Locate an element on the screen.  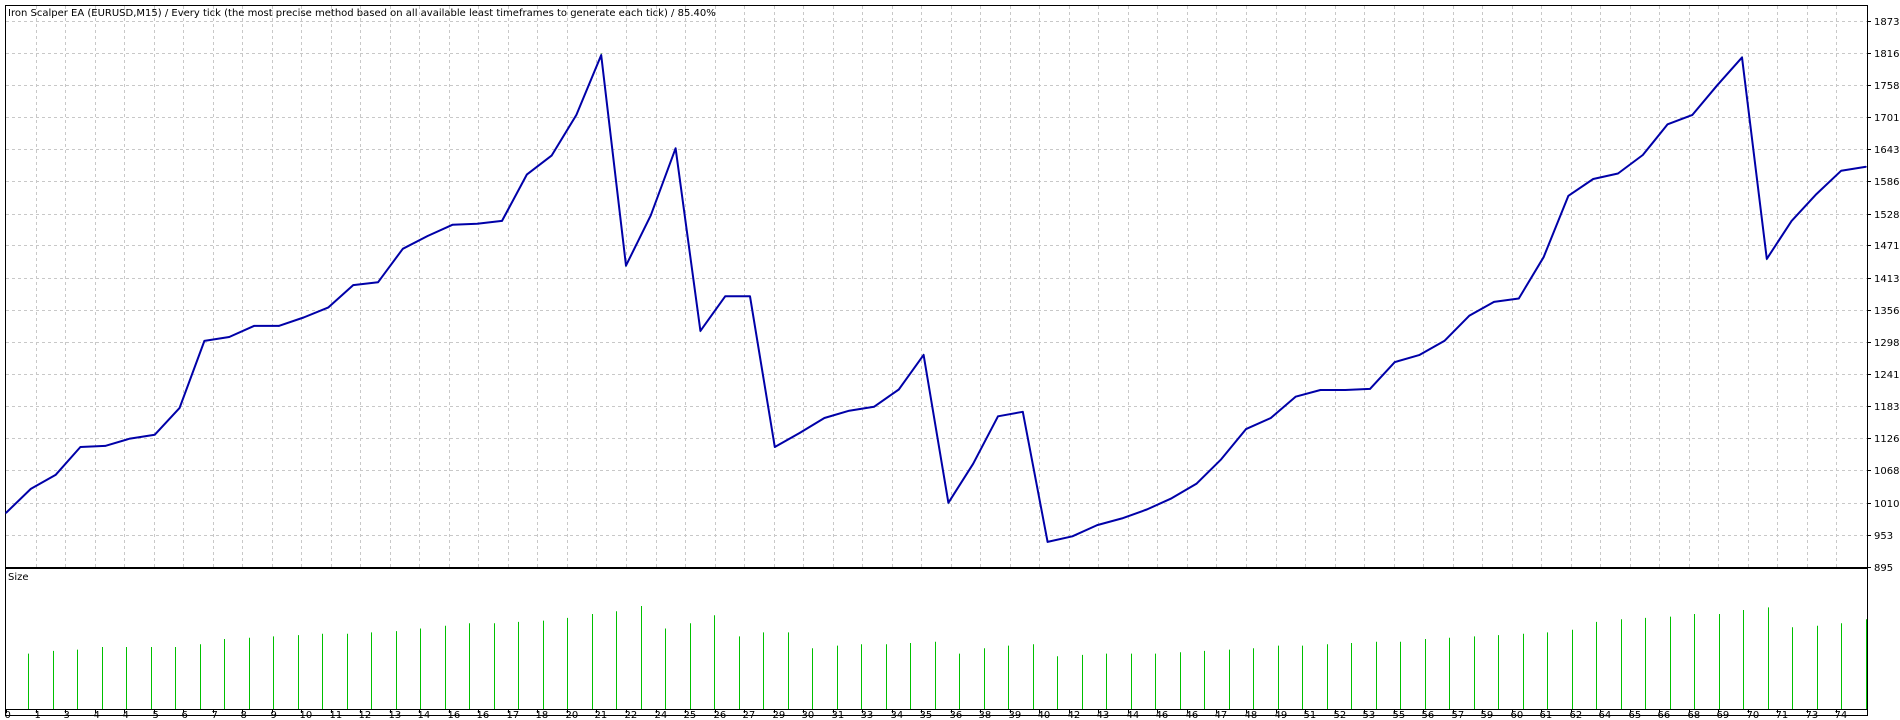
x-tick-label: 68 is located at coordinates (1694, 715).